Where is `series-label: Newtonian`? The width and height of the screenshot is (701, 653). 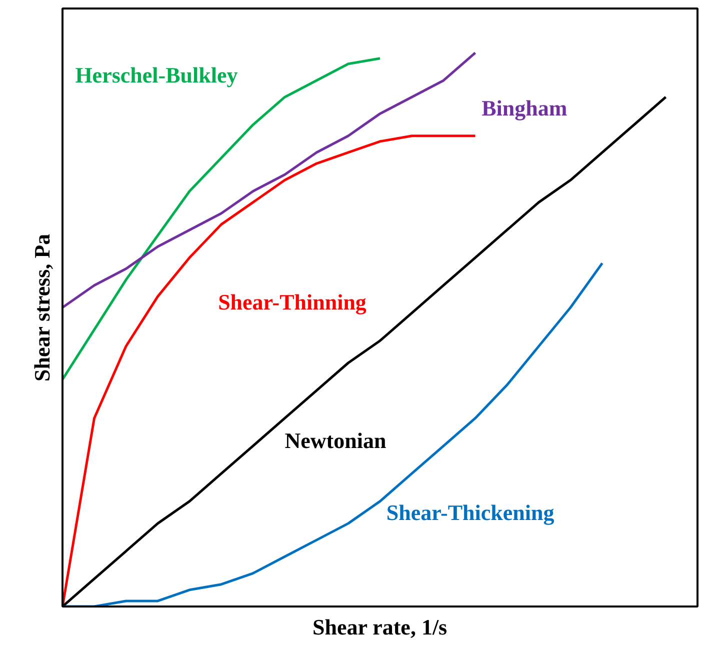 series-label: Newtonian is located at coordinates (335, 440).